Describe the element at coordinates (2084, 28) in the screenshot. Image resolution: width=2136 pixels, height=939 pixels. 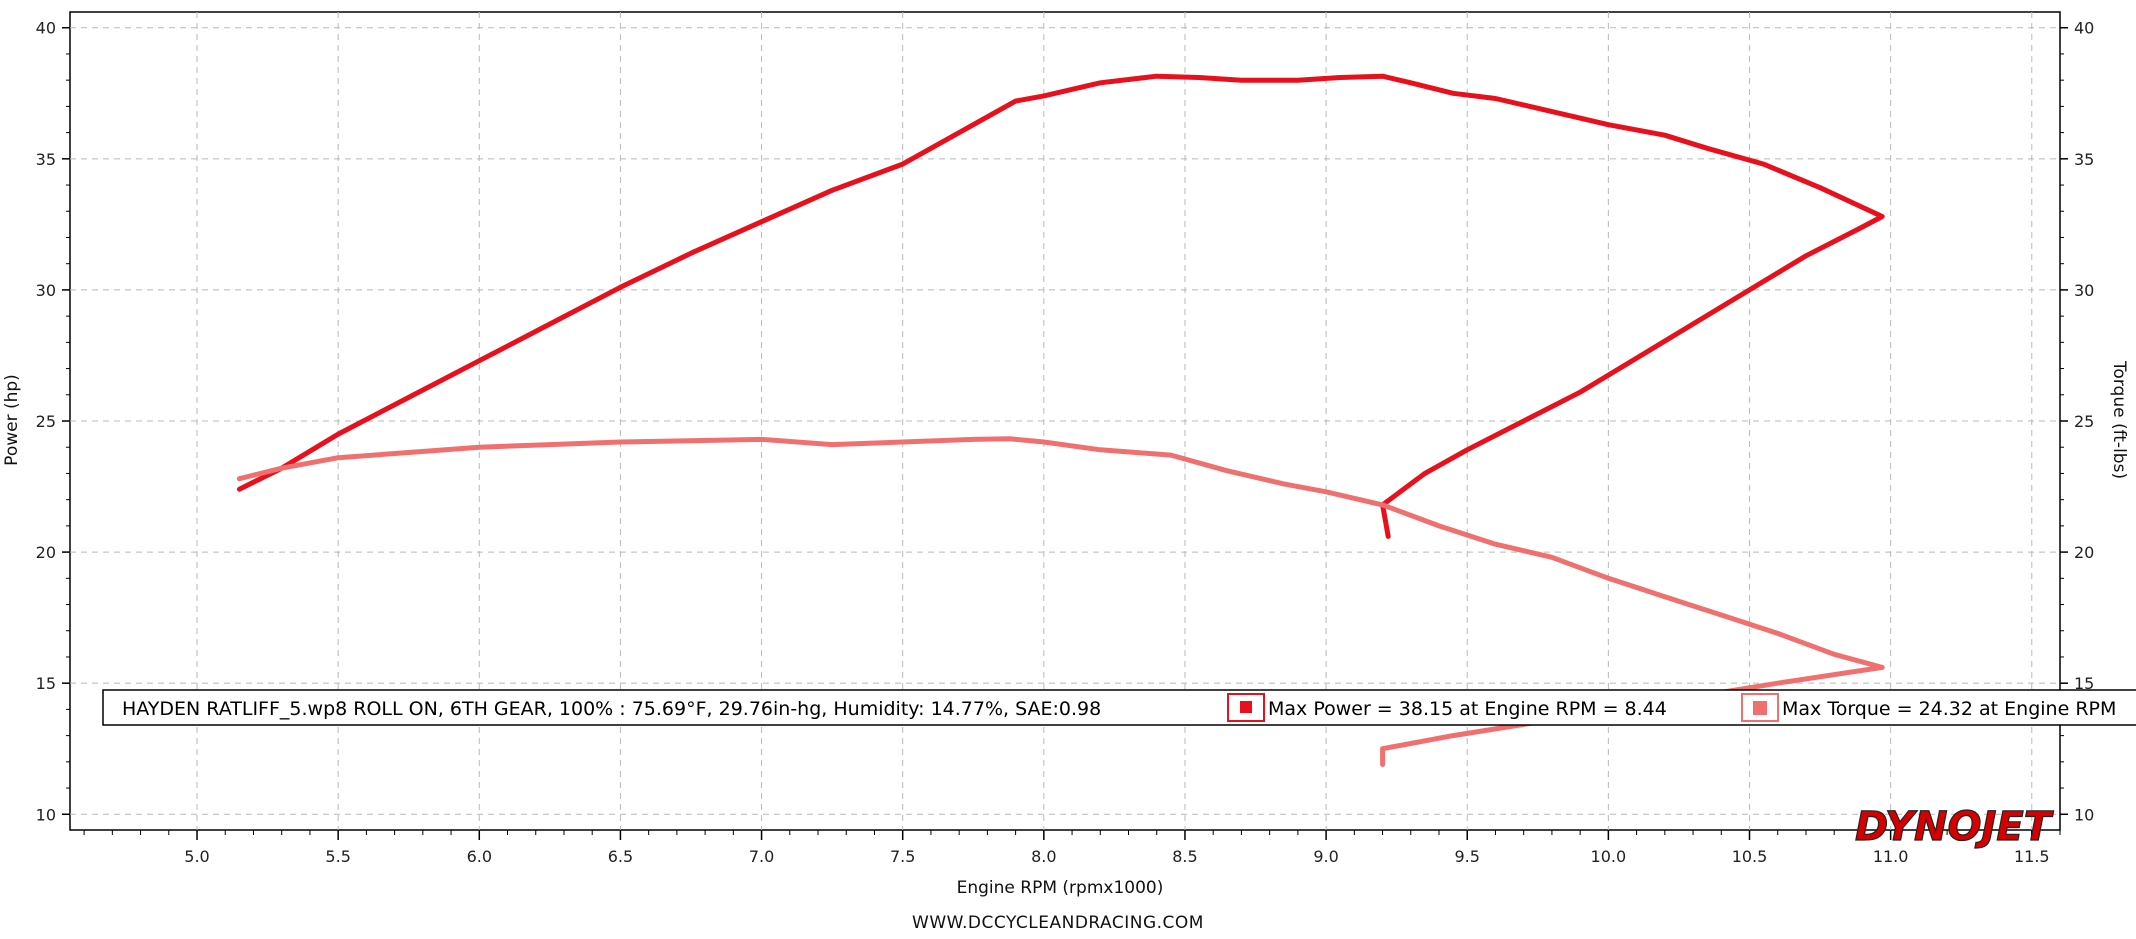
I see `y-right-tick-label: 40` at that location.